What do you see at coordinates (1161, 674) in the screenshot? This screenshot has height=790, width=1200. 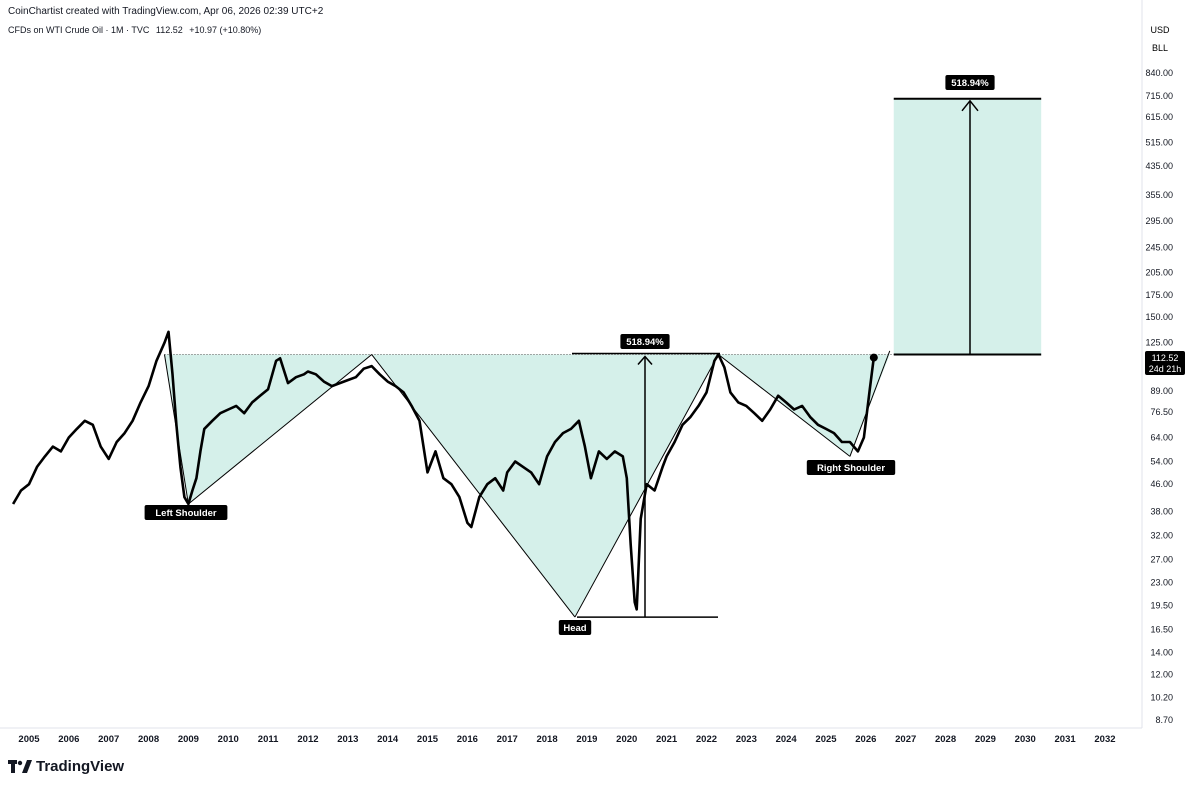 I see `price-tick-label: 12.00` at bounding box center [1161, 674].